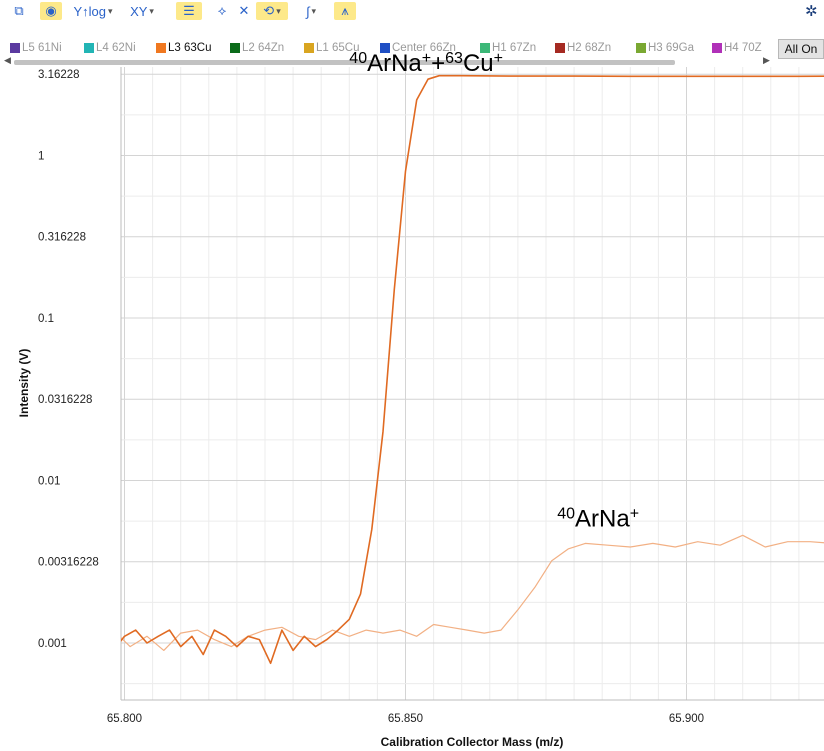 The height and width of the screenshot is (751, 824). What do you see at coordinates (49, 482) in the screenshot?
I see `y-tick-label: 0.01` at bounding box center [49, 482].